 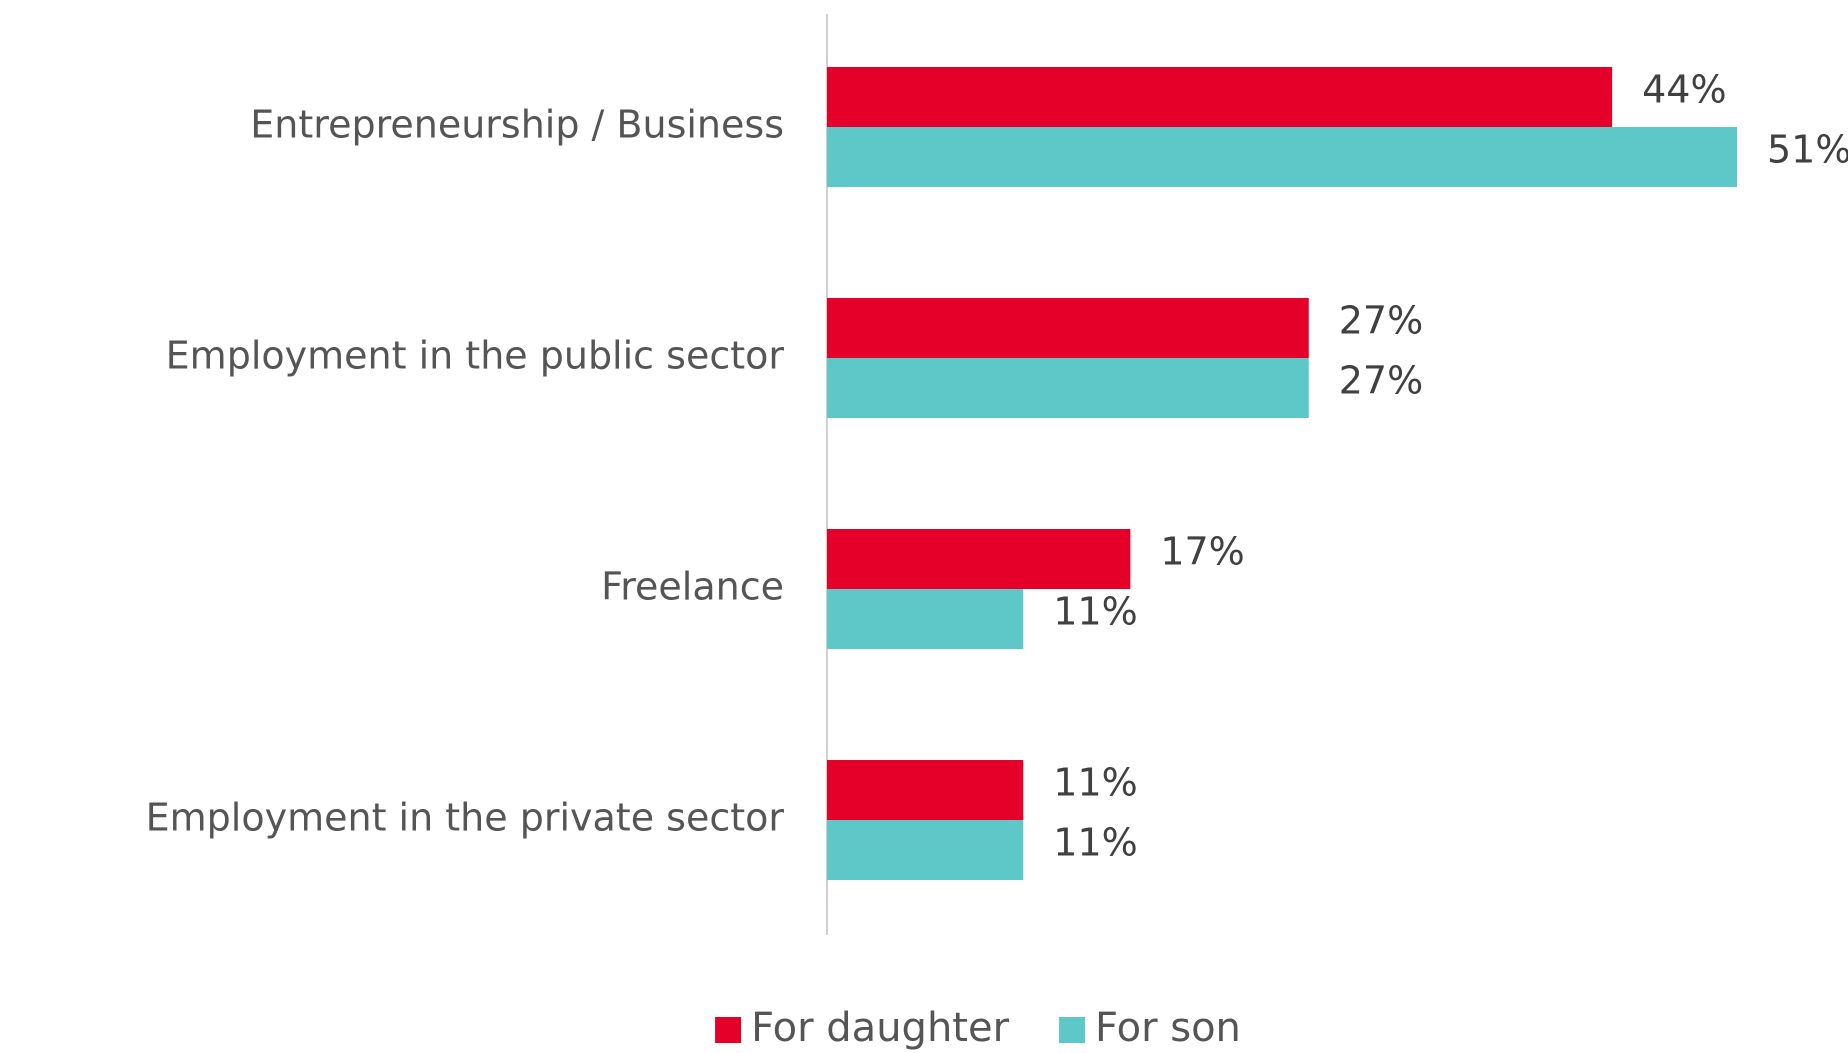 I want to click on value-label: 17%, so click(x=1202, y=552).